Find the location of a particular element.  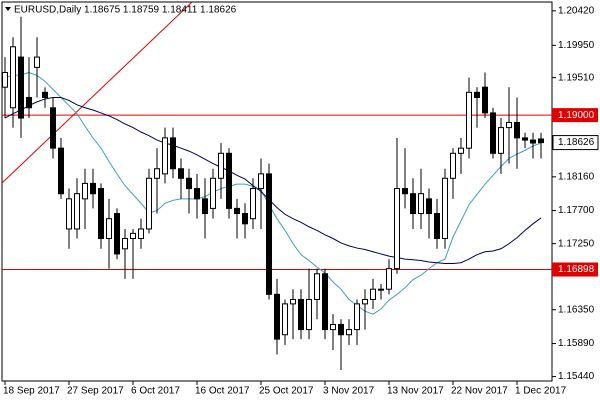

x-tick-label: 1 Dec 2017 is located at coordinates (541, 391).